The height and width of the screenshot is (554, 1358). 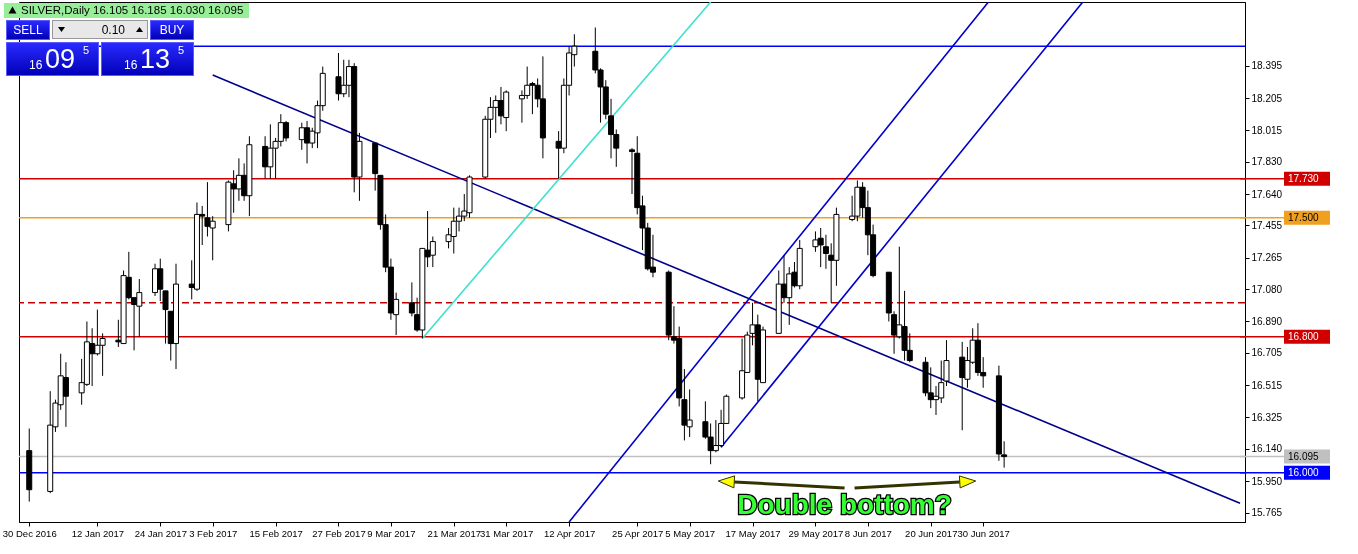 What do you see at coordinates (98, 533) in the screenshot?
I see `x-tick-label: 12 Jan 2017` at bounding box center [98, 533].